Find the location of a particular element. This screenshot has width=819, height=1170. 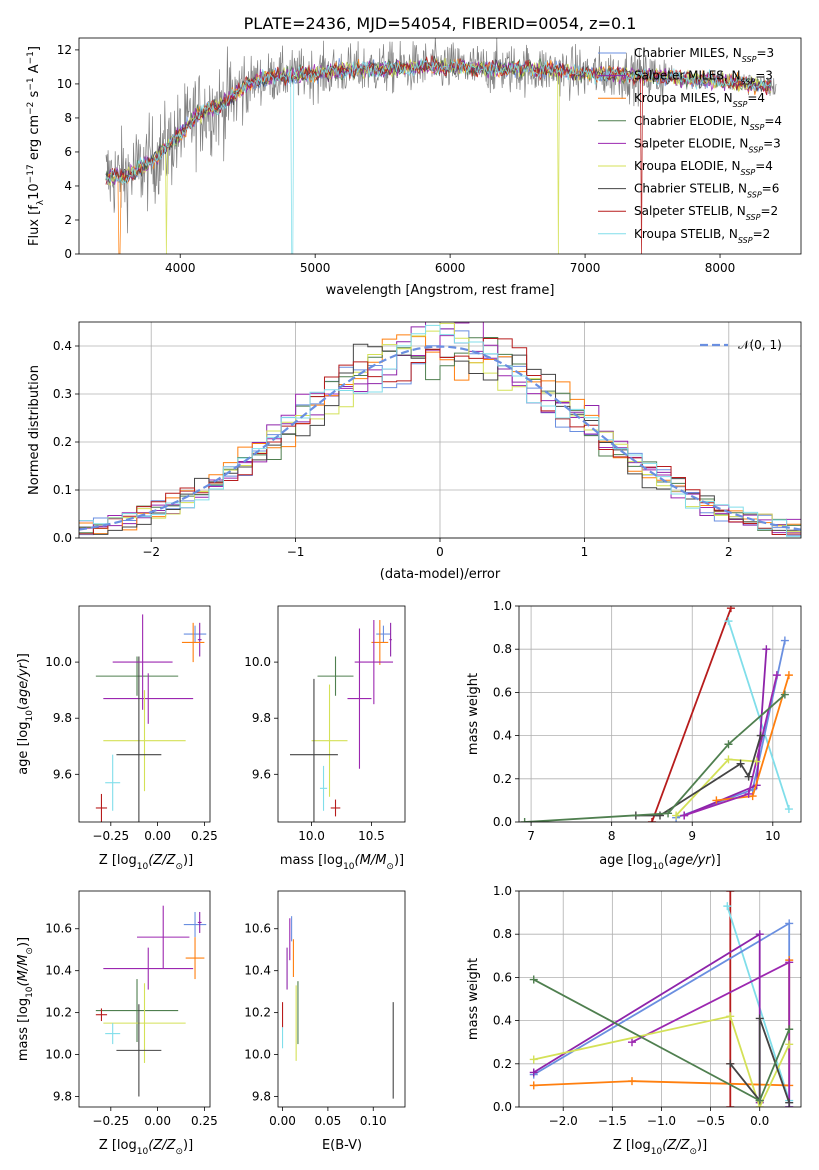

weight_vs_age-ytick-label: 1.0 is located at coordinates (502, 606).